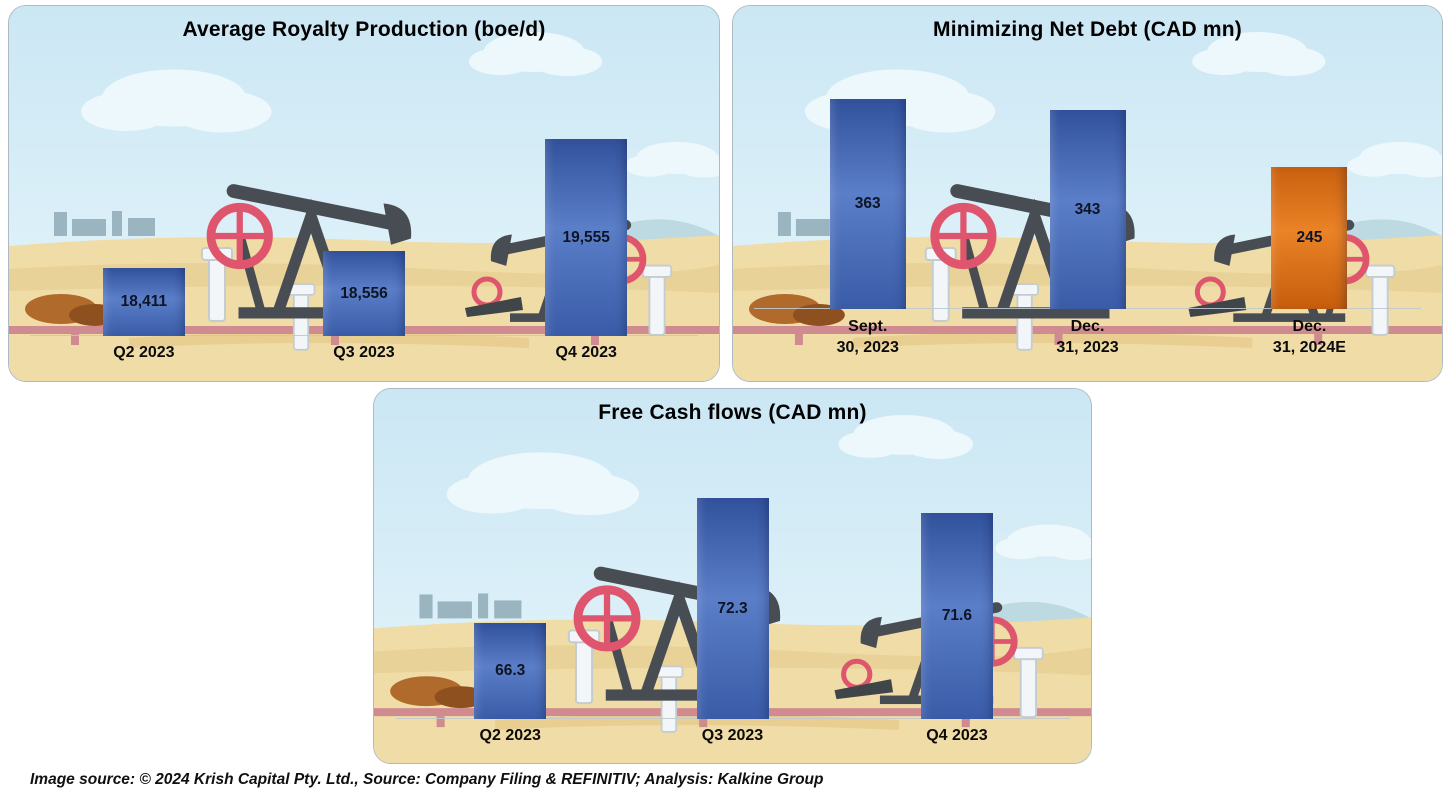 Image resolution: width=1449 pixels, height=804 pixels. I want to click on category-label: Dec. 31, 2023, so click(1087, 337).